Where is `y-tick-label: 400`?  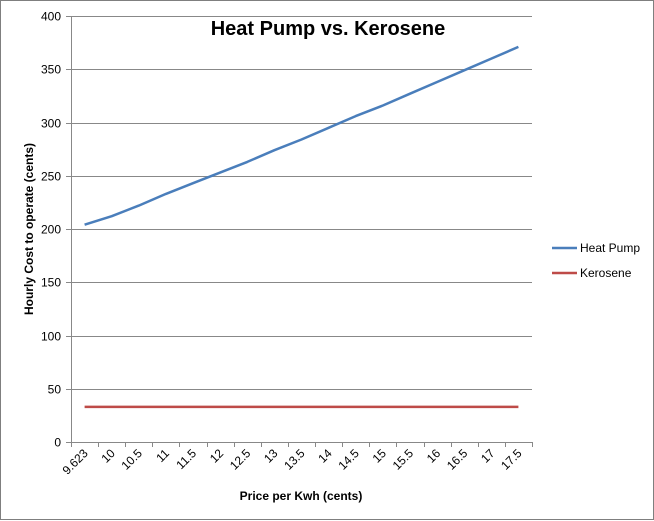
y-tick-label: 400 is located at coordinates (51, 17).